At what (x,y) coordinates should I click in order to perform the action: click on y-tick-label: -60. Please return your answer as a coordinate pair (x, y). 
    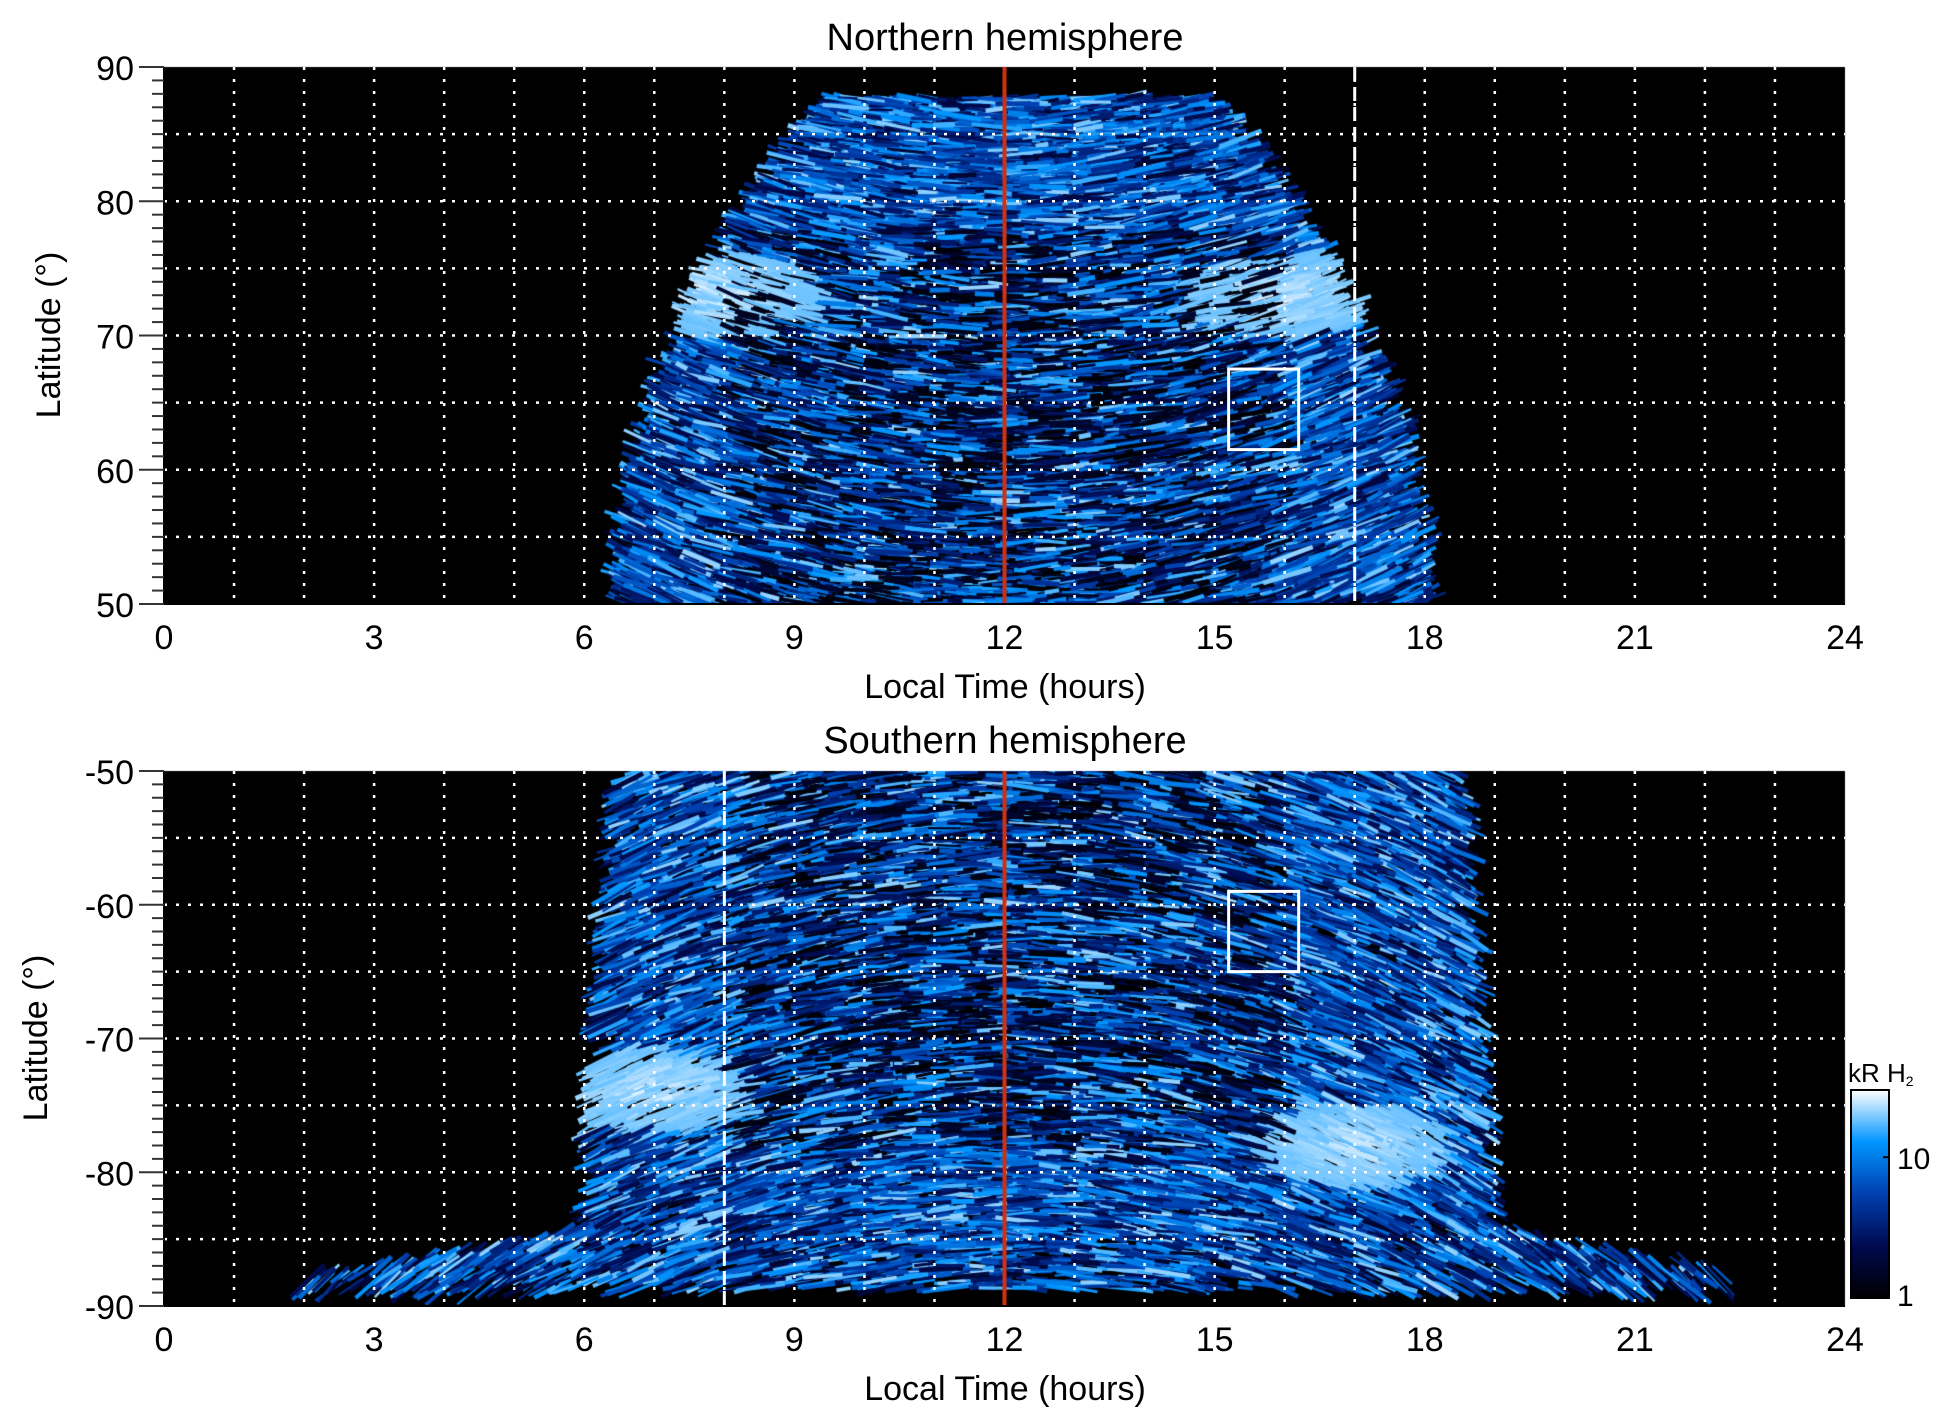
    Looking at the image, I should click on (109, 907).